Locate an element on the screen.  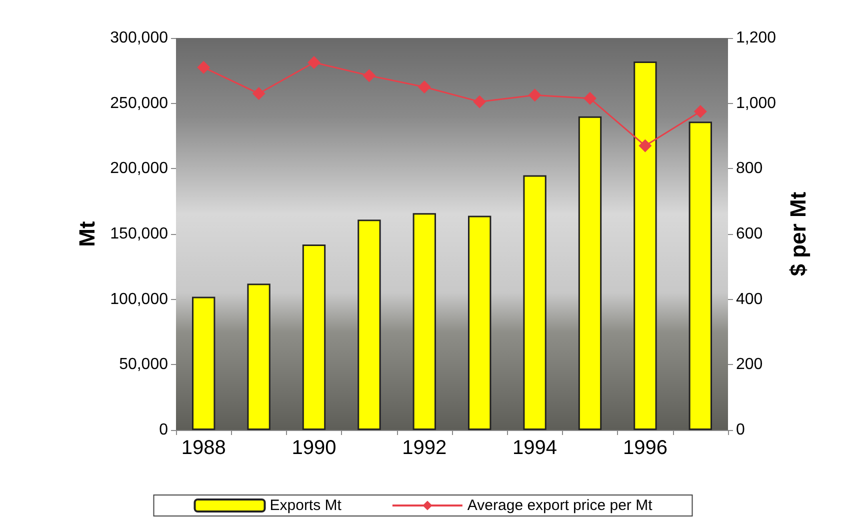
y-axis-title: Mt is located at coordinates (87, 233).